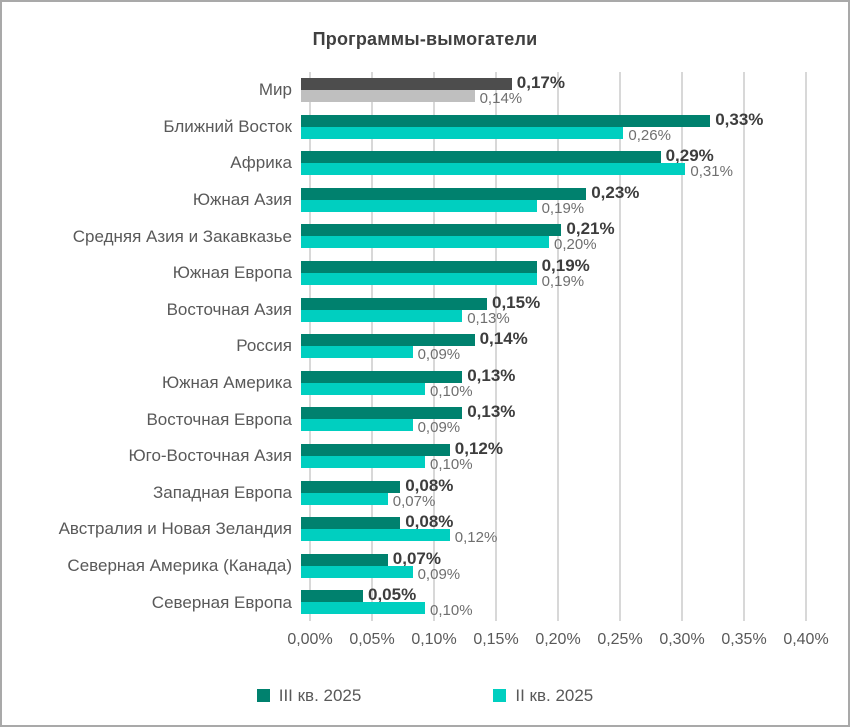 The height and width of the screenshot is (727, 850). What do you see at coordinates (414, 501) in the screenshot?
I see `value-label-q2: 0,07%` at bounding box center [414, 501].